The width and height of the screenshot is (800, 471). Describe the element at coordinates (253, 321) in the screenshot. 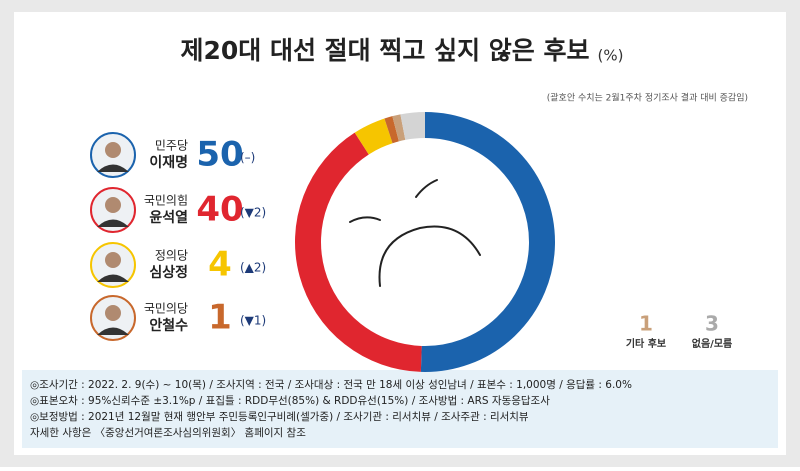

I see `change-label: (▼1)` at that location.